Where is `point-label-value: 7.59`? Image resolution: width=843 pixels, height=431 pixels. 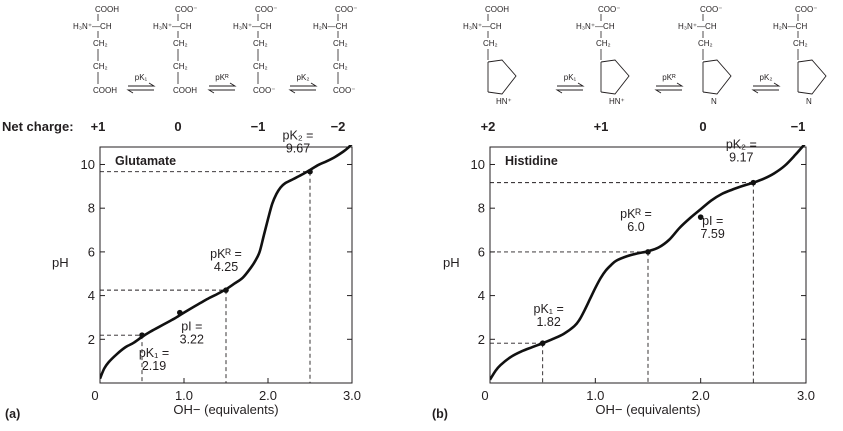 point-label-value: 7.59 is located at coordinates (712, 234).